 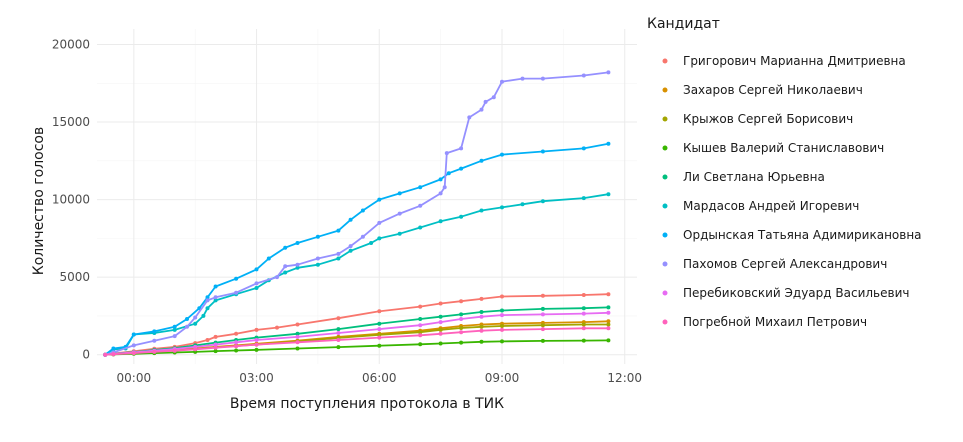 I want to click on legend-item: Перебиковский Эдуард Васильевич, so click(x=785, y=293).